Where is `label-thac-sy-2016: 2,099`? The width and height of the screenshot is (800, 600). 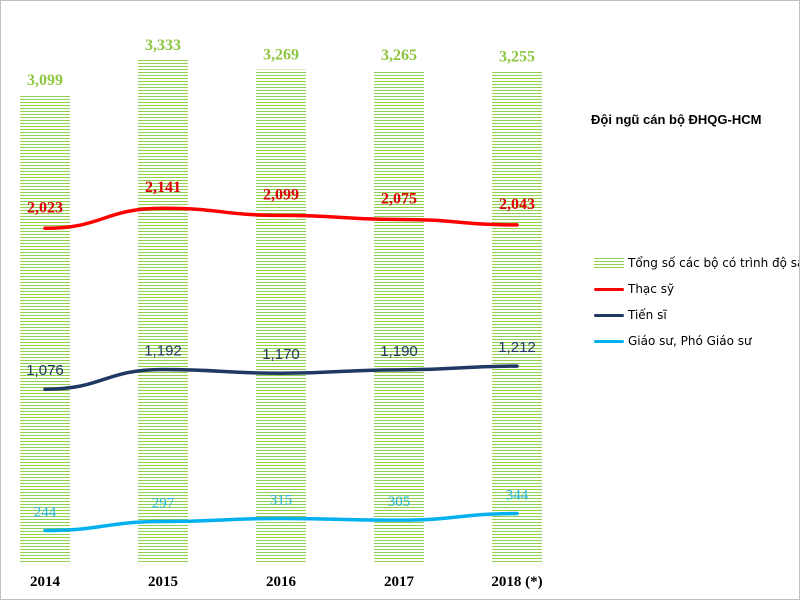
label-thac-sy-2016: 2,099 is located at coordinates (281, 194).